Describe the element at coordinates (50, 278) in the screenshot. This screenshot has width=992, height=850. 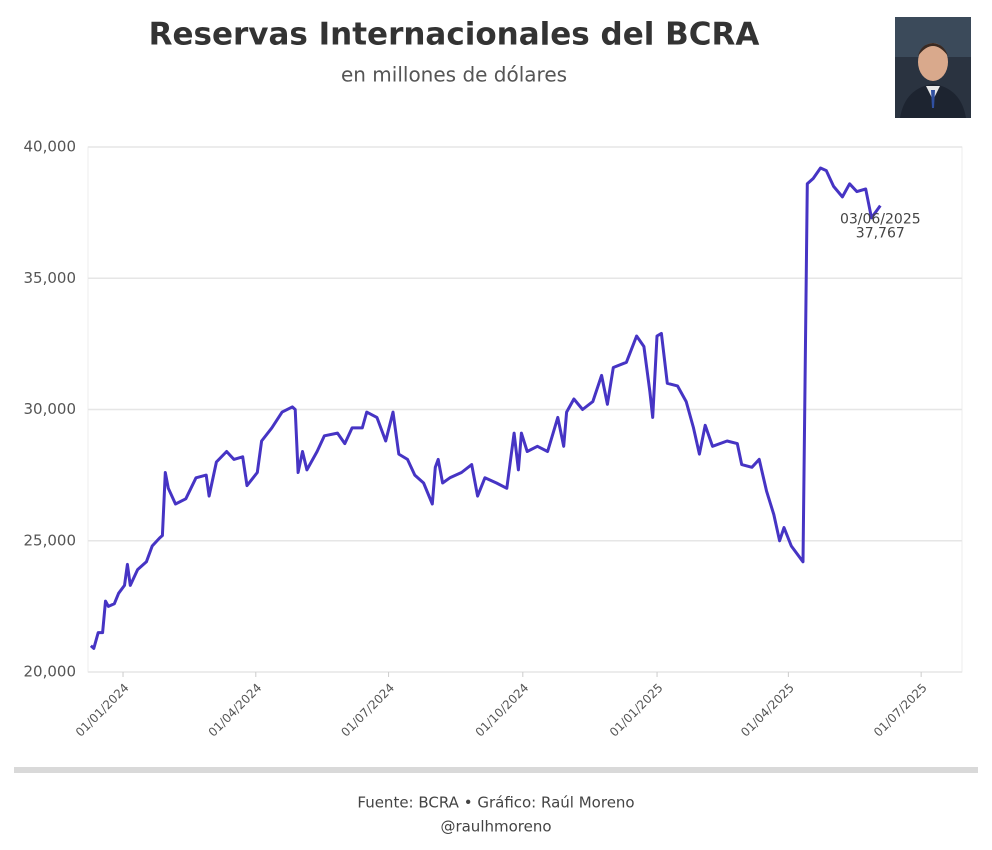
I see `y-tick-label: 35,000` at that location.